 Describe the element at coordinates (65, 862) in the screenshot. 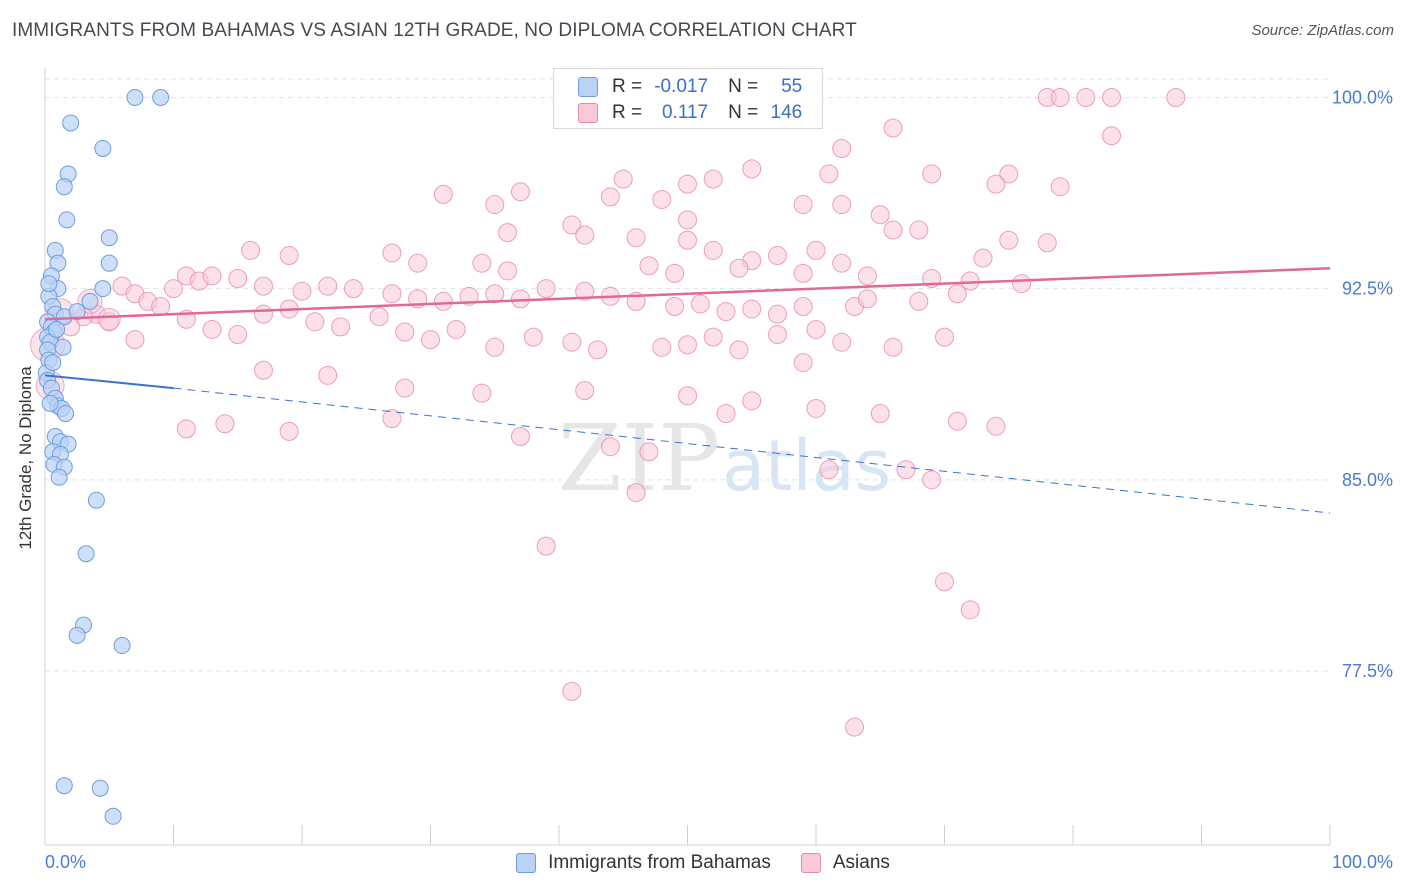

I see `x-tick-min: 0.0%` at that location.